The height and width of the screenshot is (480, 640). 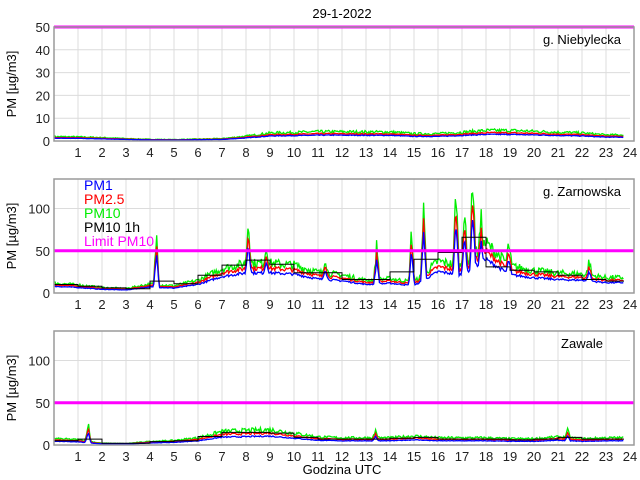 I want to click on legend-pm25: PM2.5, so click(x=104, y=199).